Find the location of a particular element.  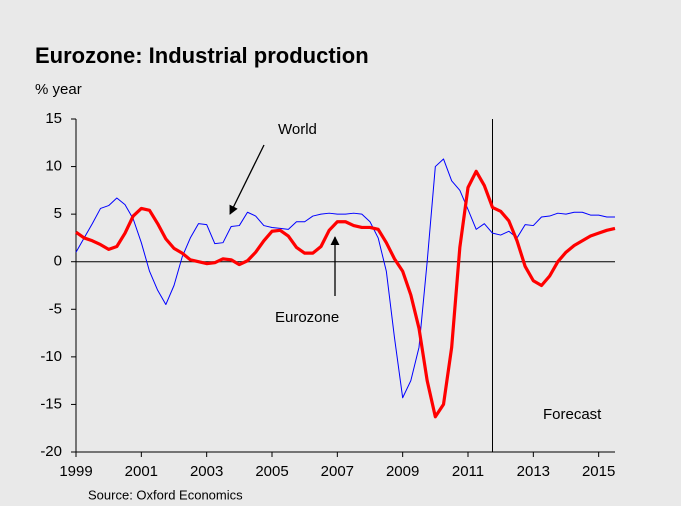

y-tick-label: -10 is located at coordinates (51, 356).